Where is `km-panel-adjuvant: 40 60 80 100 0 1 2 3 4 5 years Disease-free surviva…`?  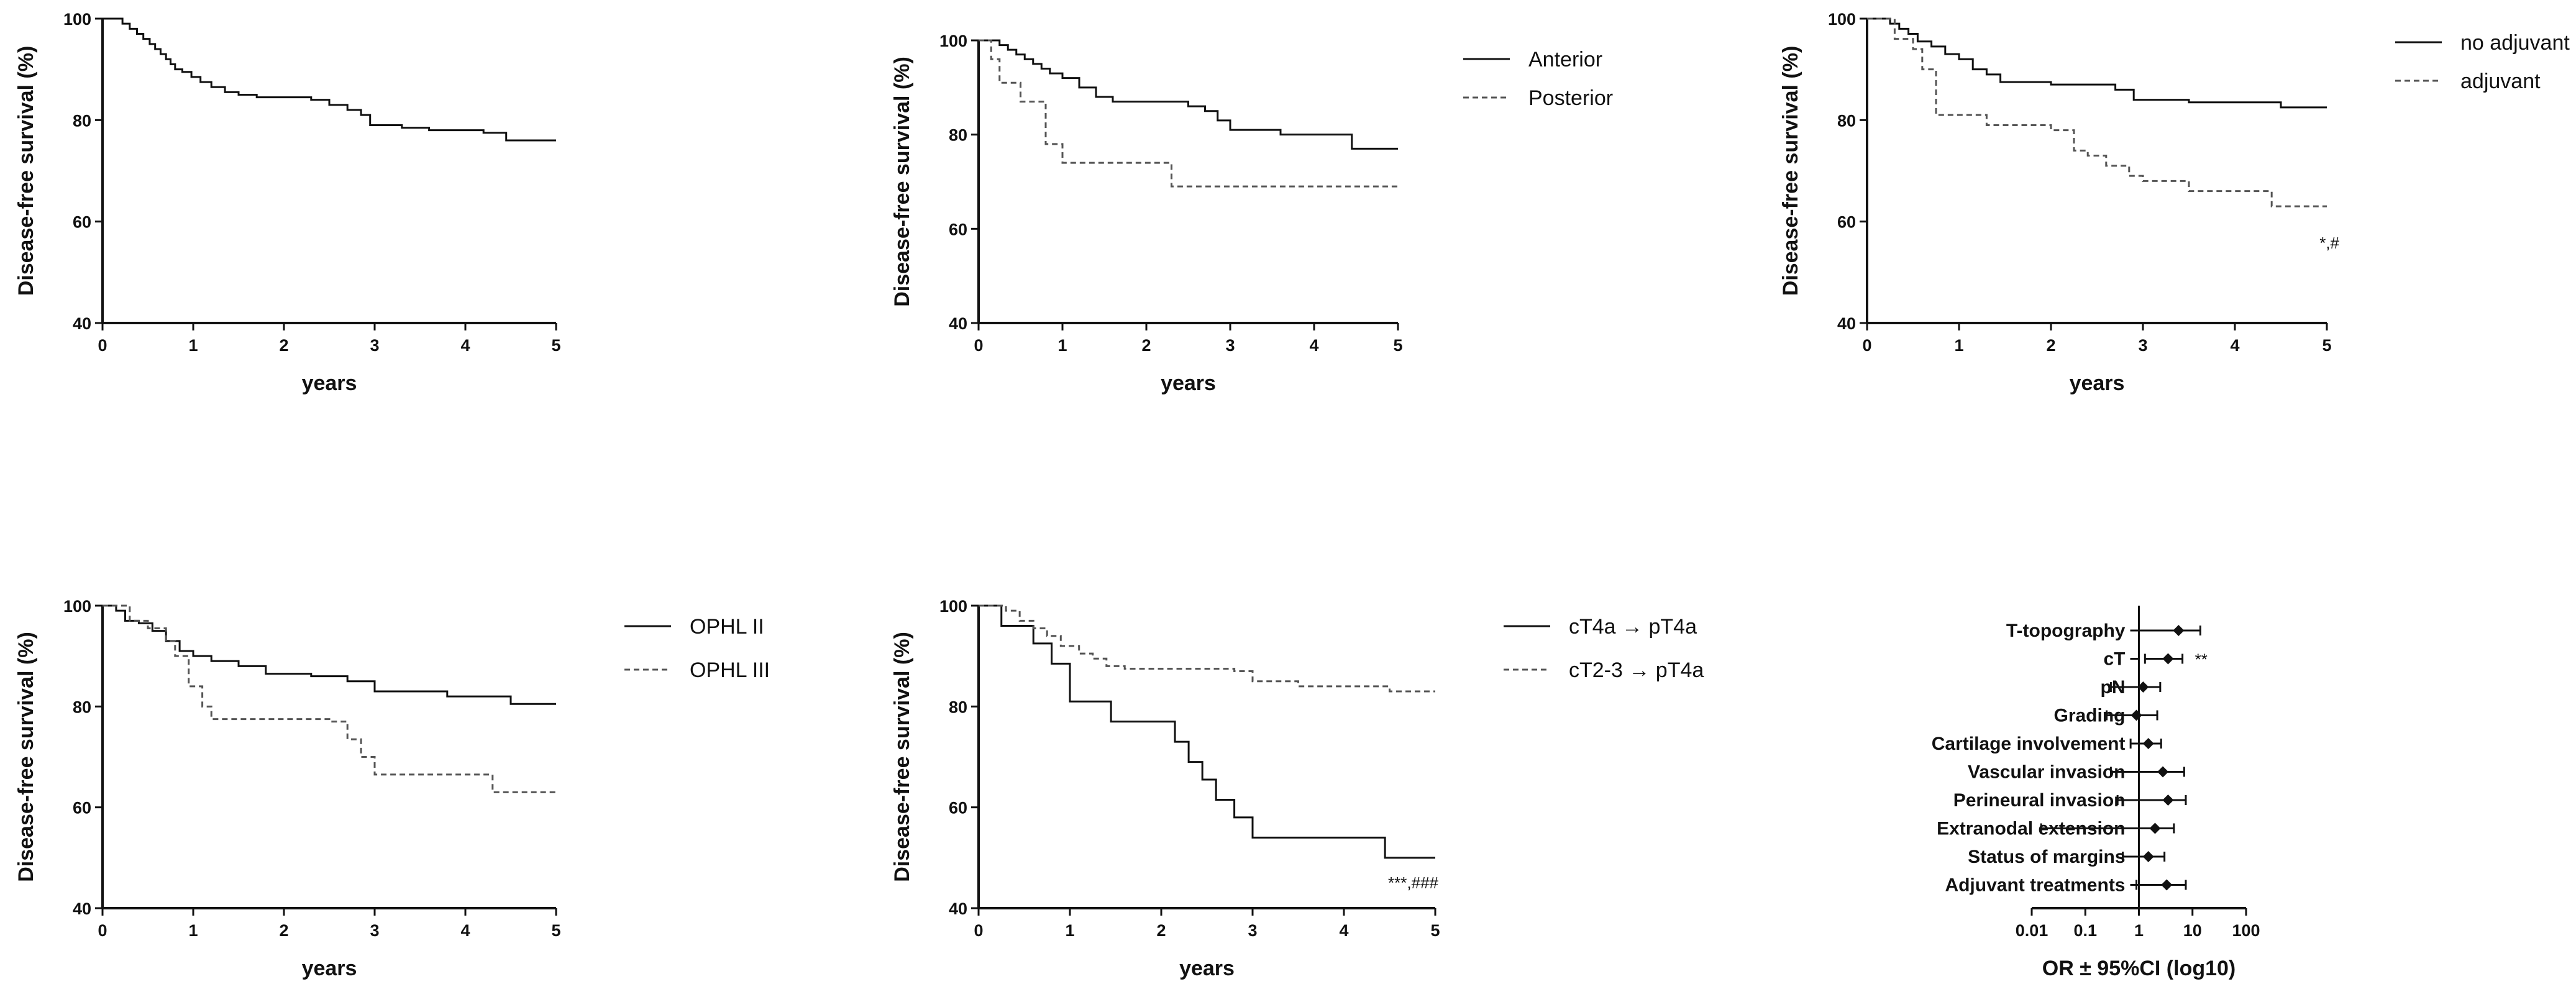 km-panel-adjuvant: 40 60 80 100 0 1 2 3 4 5 years Disease-free surviva… is located at coordinates (2174, 203).